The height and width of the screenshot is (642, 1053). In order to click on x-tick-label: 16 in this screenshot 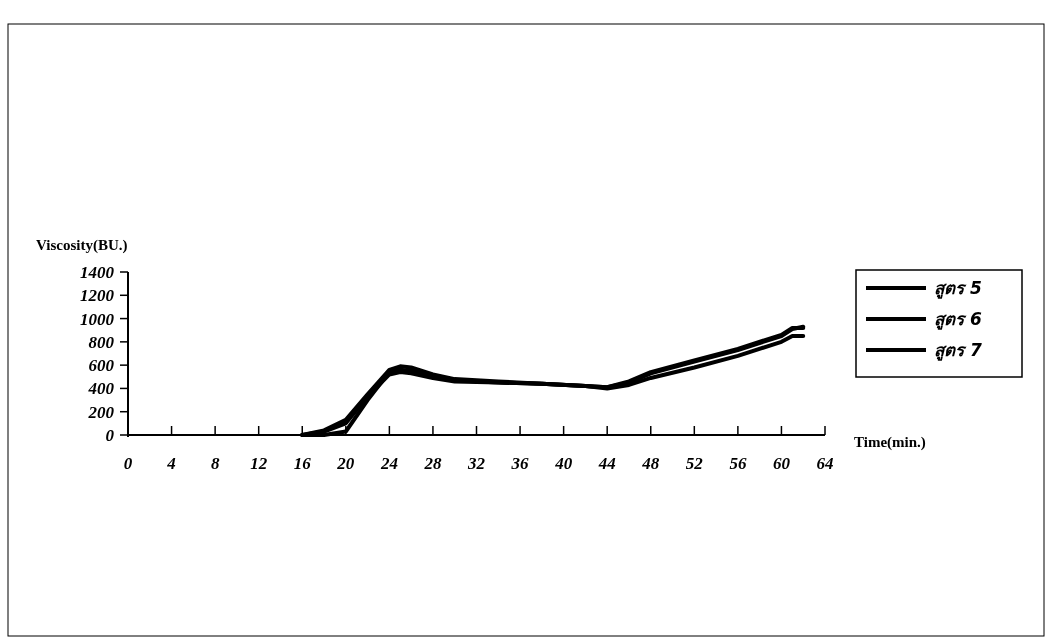, I will do `click(302, 463)`.